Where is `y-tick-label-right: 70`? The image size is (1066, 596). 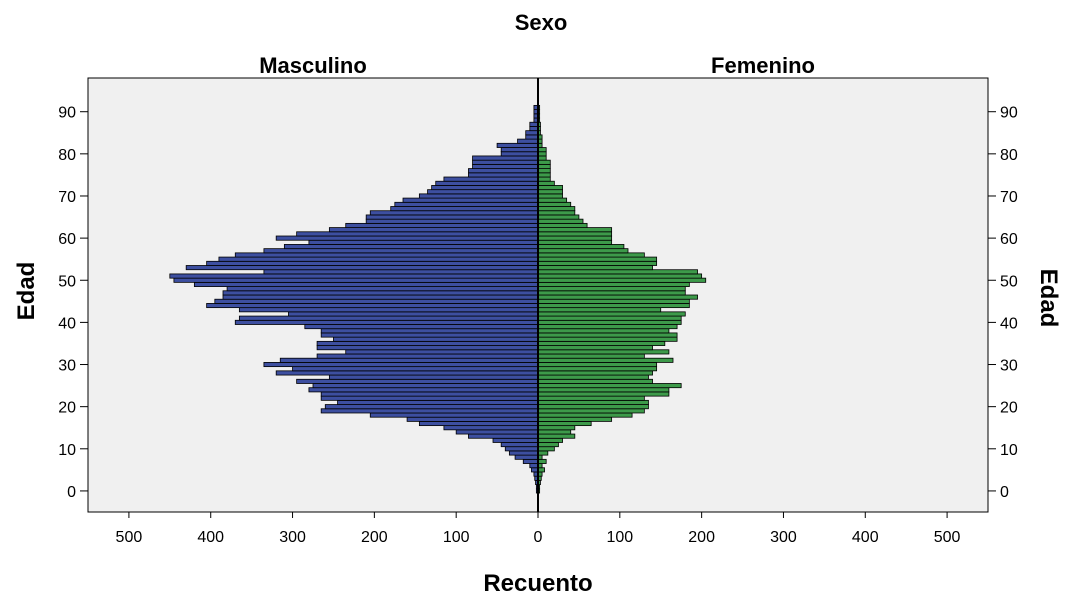 y-tick-label-right: 70 is located at coordinates (1009, 197).